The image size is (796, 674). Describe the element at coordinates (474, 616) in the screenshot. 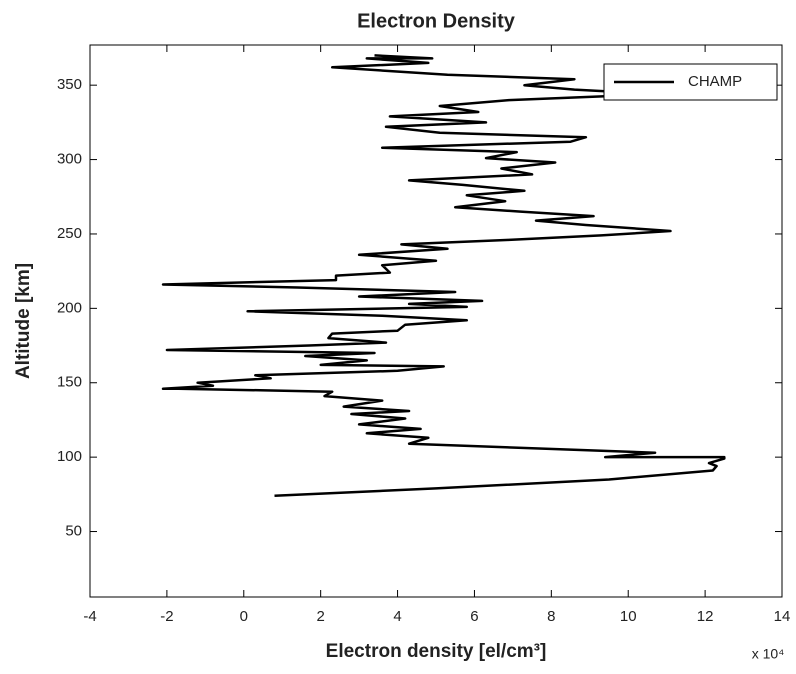

I see `x-tick-label: 6` at that location.